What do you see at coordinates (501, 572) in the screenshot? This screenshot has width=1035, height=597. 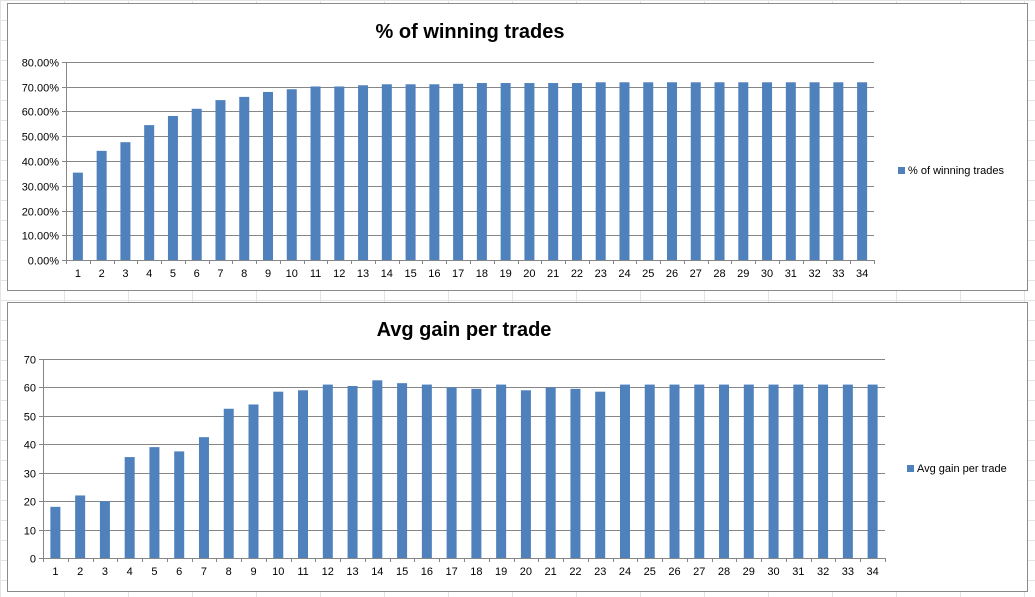 I see `chart2-x-tick-label: 19` at bounding box center [501, 572].